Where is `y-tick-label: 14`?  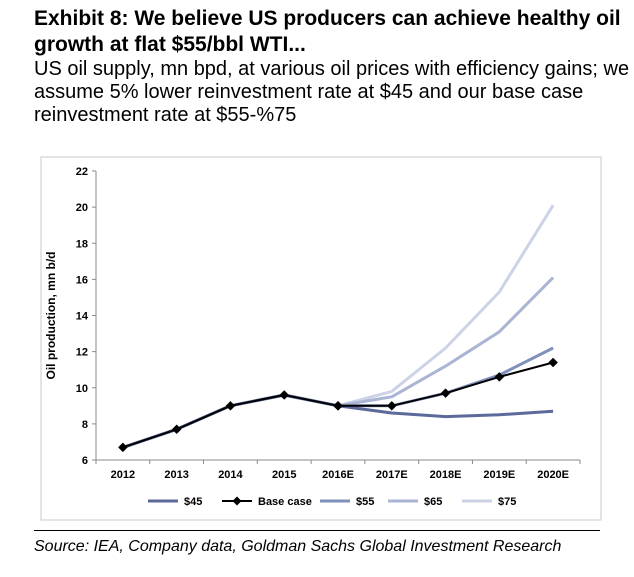
y-tick-label: 14 is located at coordinates (82, 317).